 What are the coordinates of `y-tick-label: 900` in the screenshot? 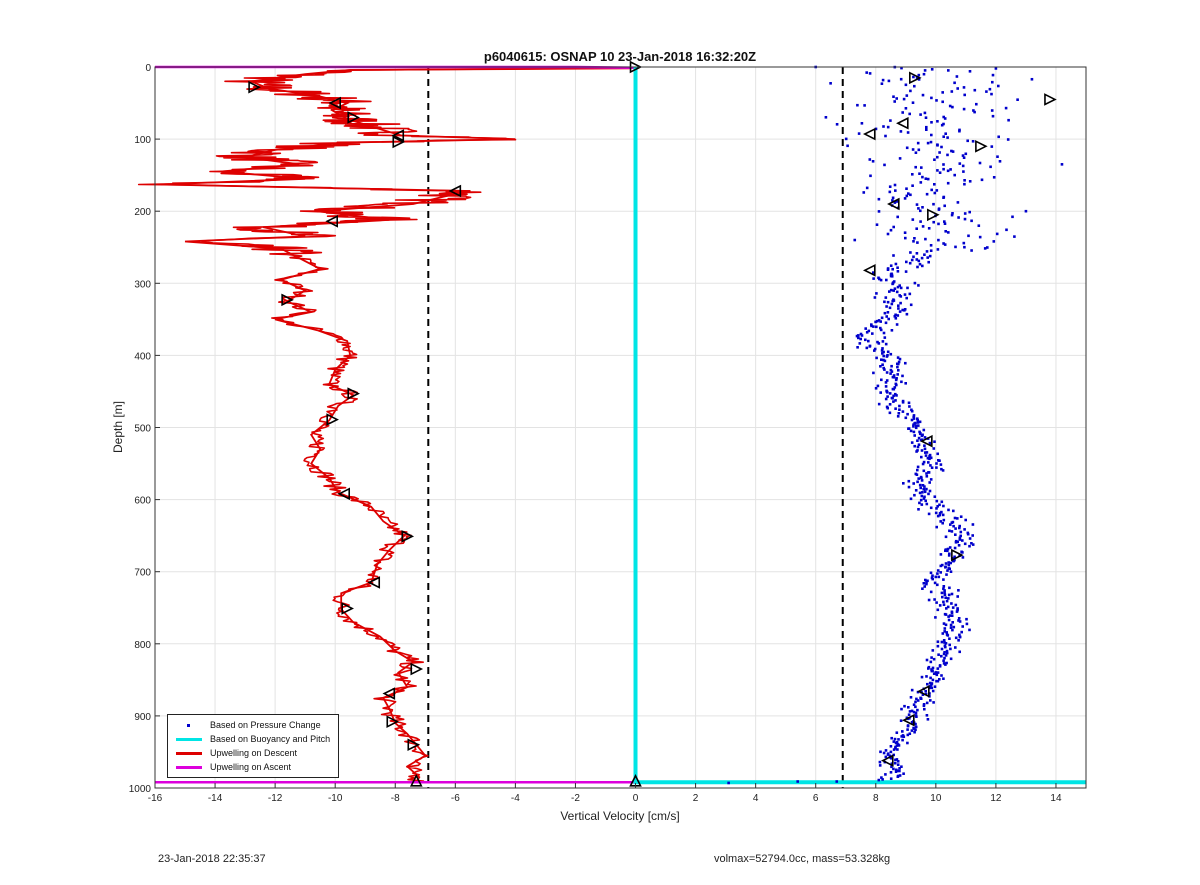 It's located at (142, 717).